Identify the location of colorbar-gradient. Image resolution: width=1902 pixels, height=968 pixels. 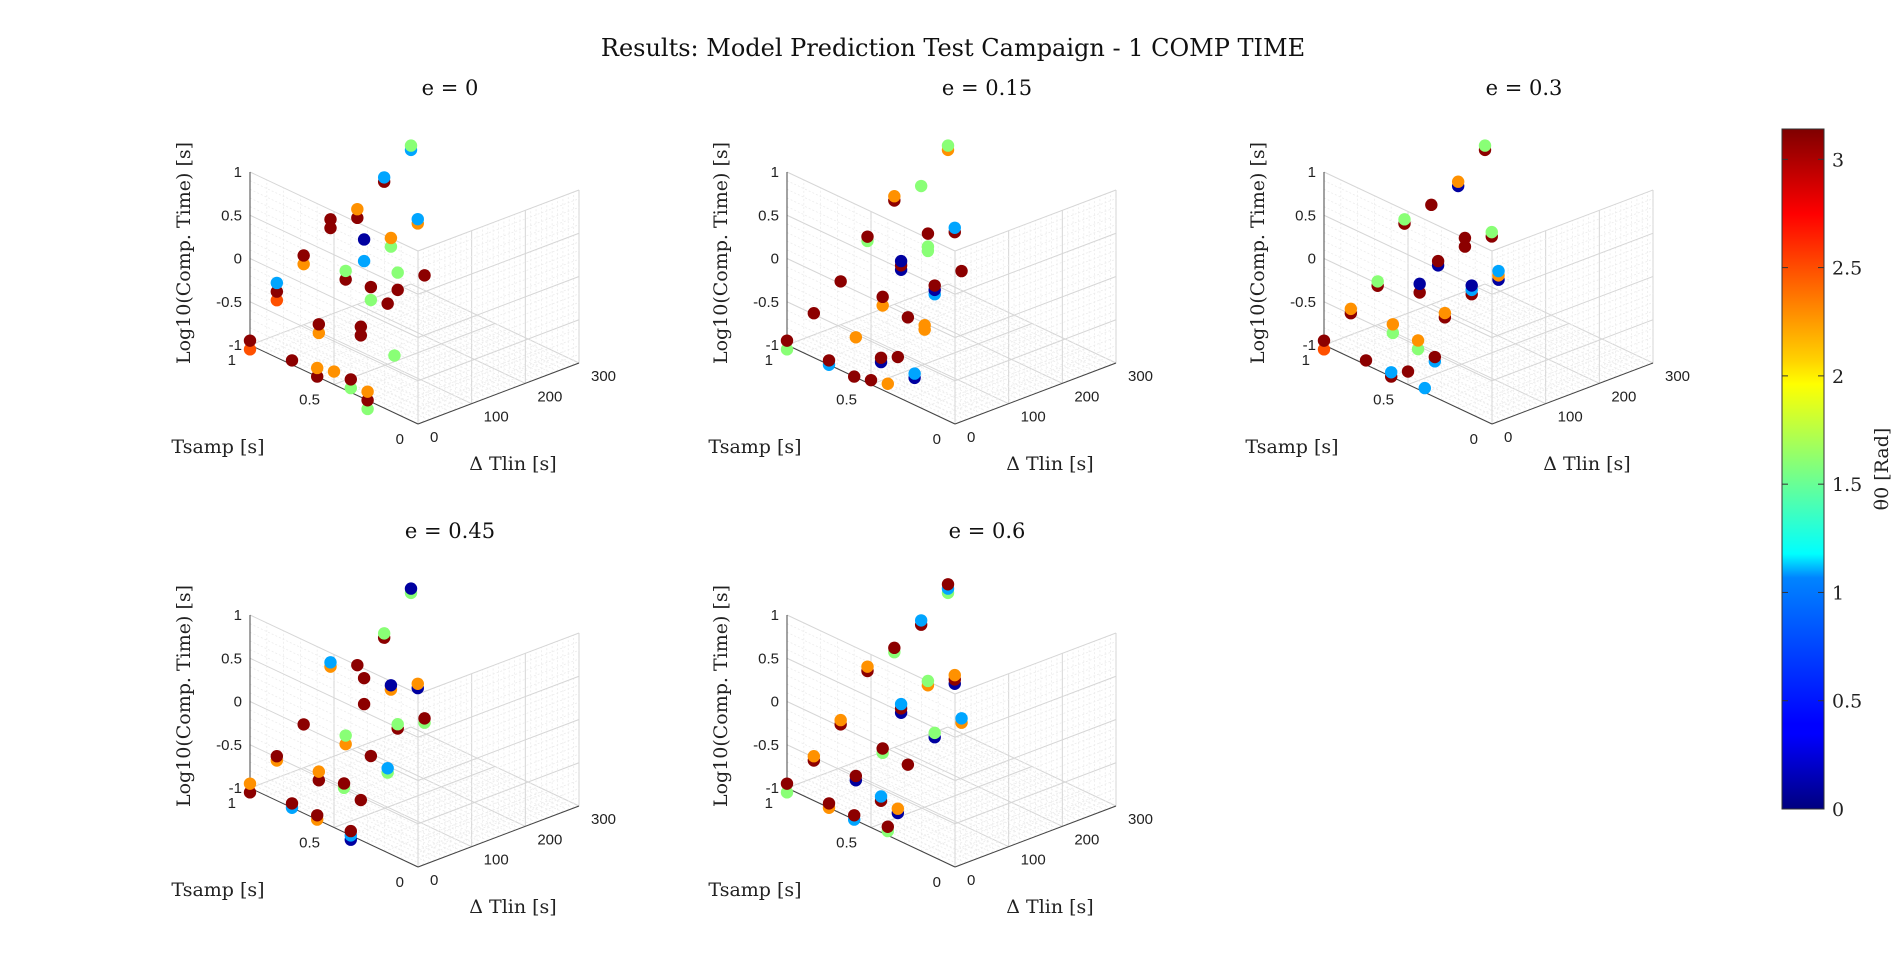
(1803, 469).